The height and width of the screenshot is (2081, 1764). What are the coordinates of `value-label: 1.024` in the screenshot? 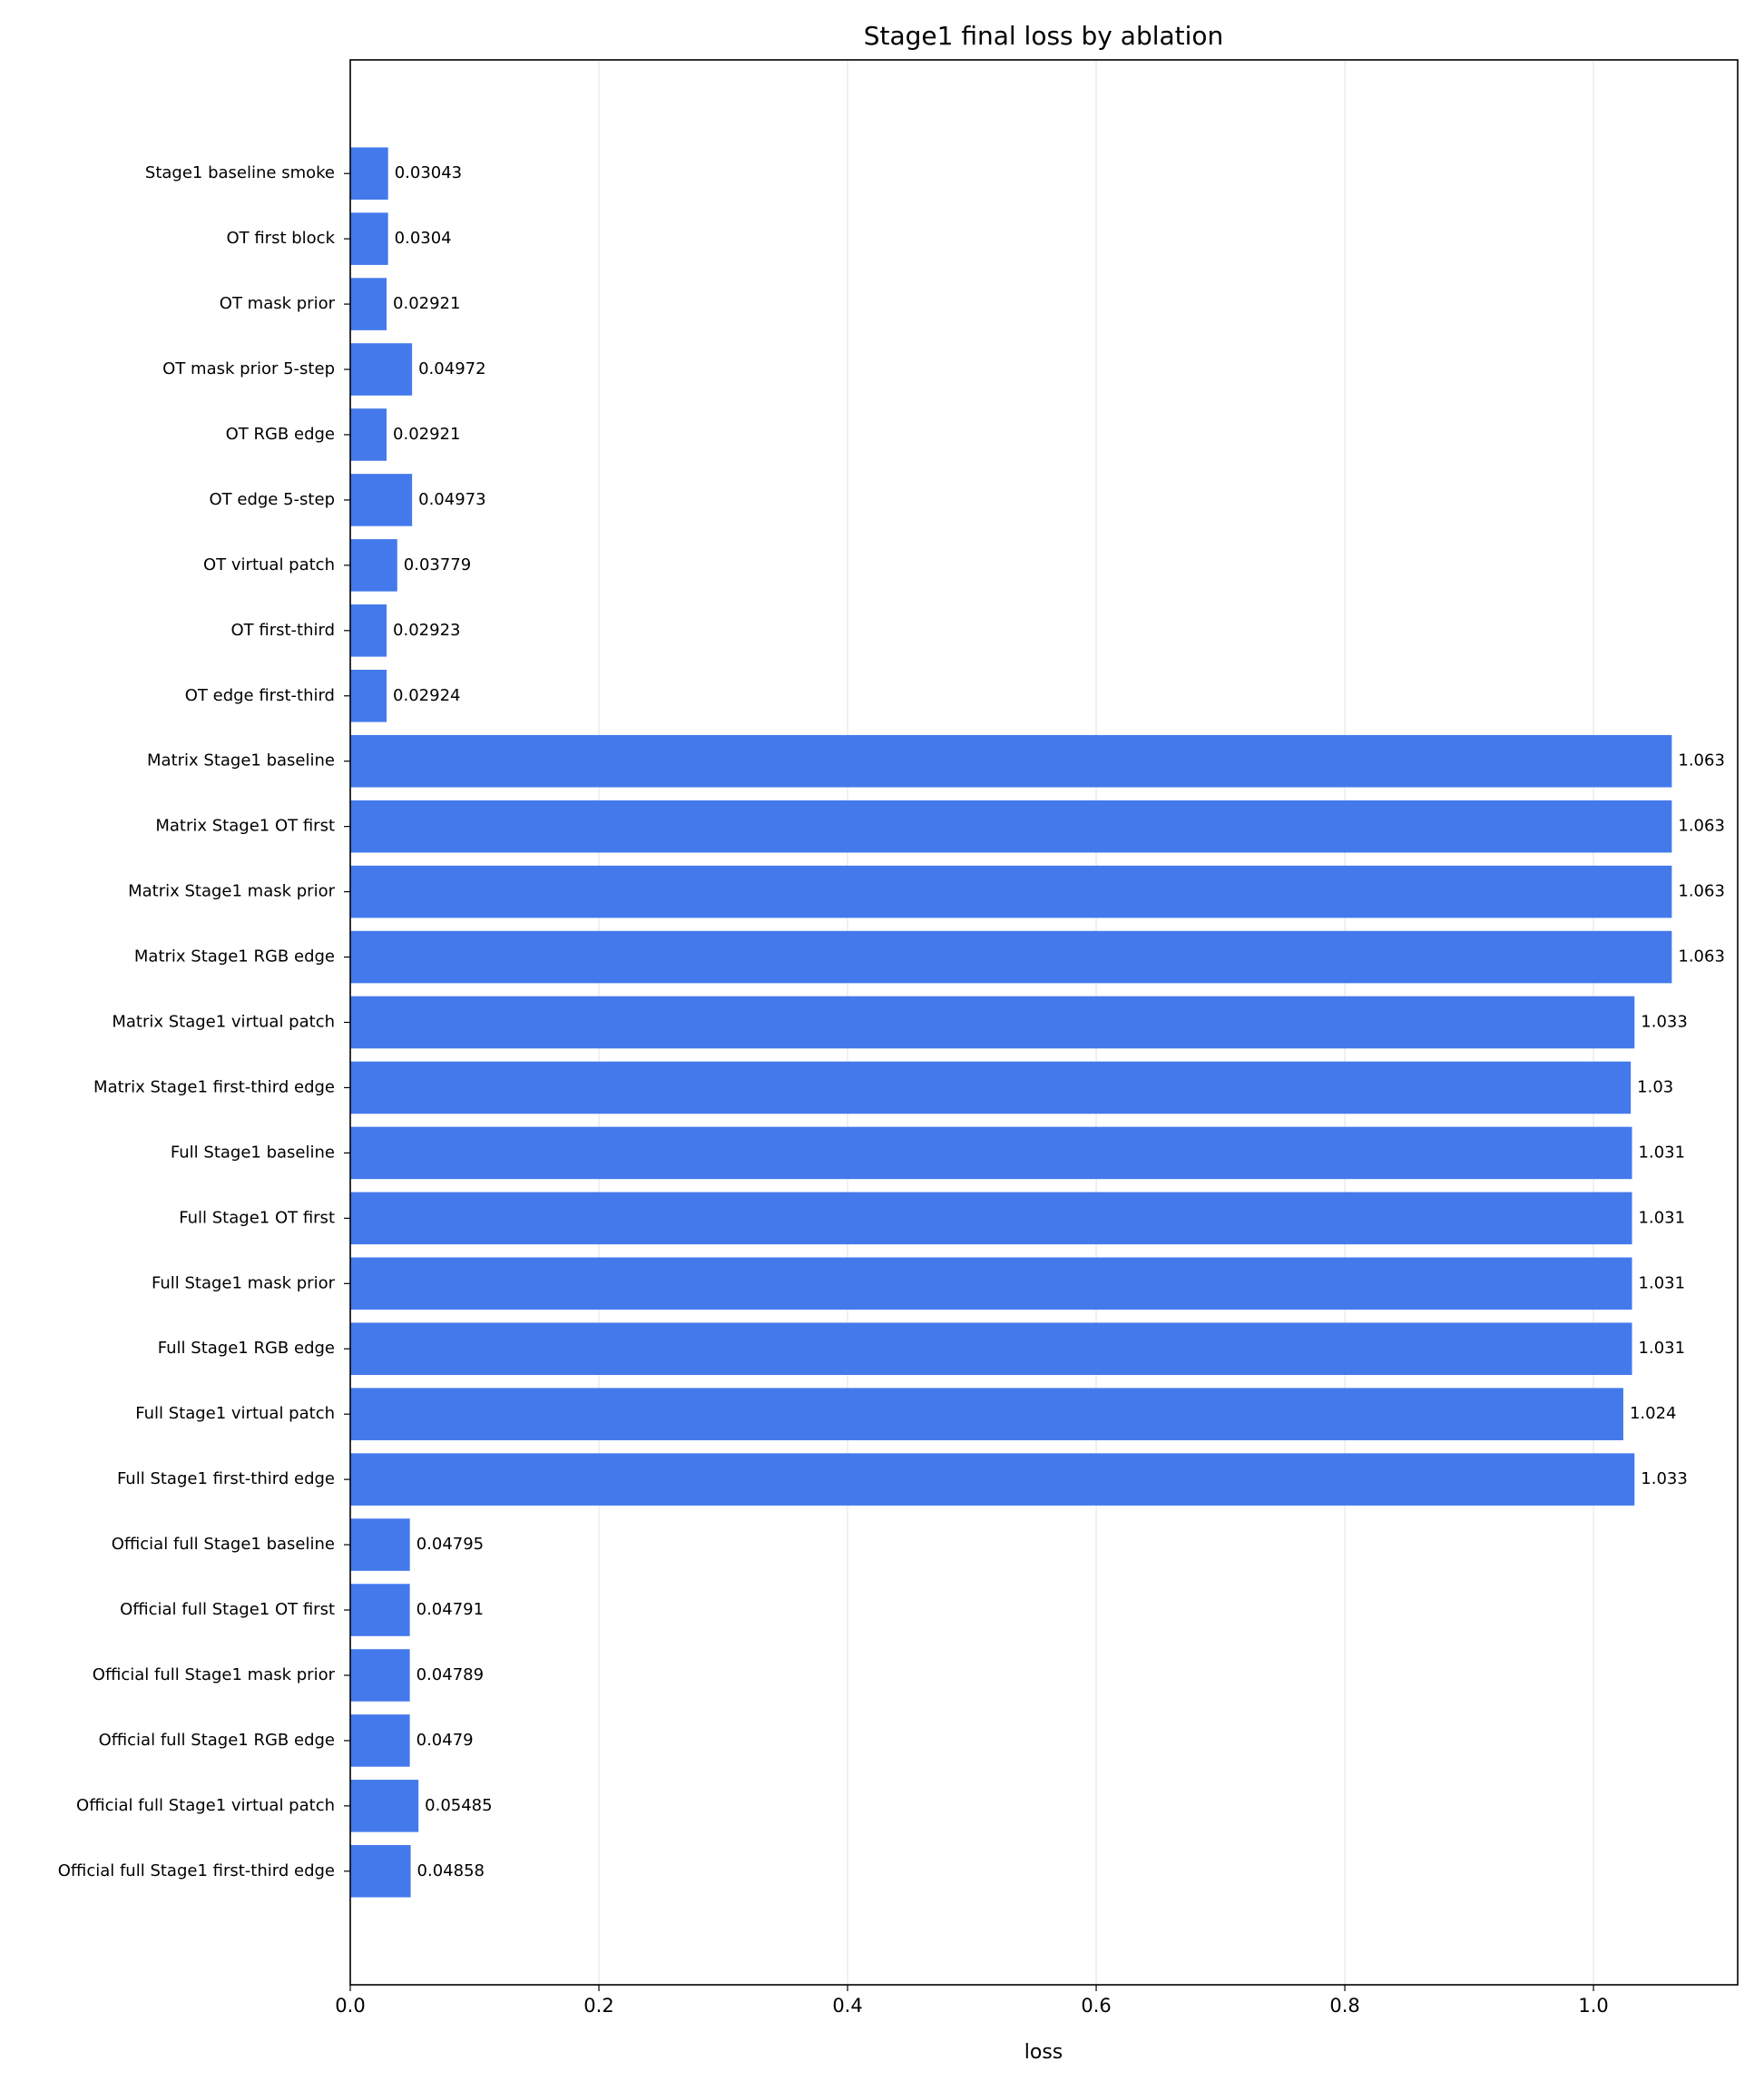 It's located at (1653, 1413).